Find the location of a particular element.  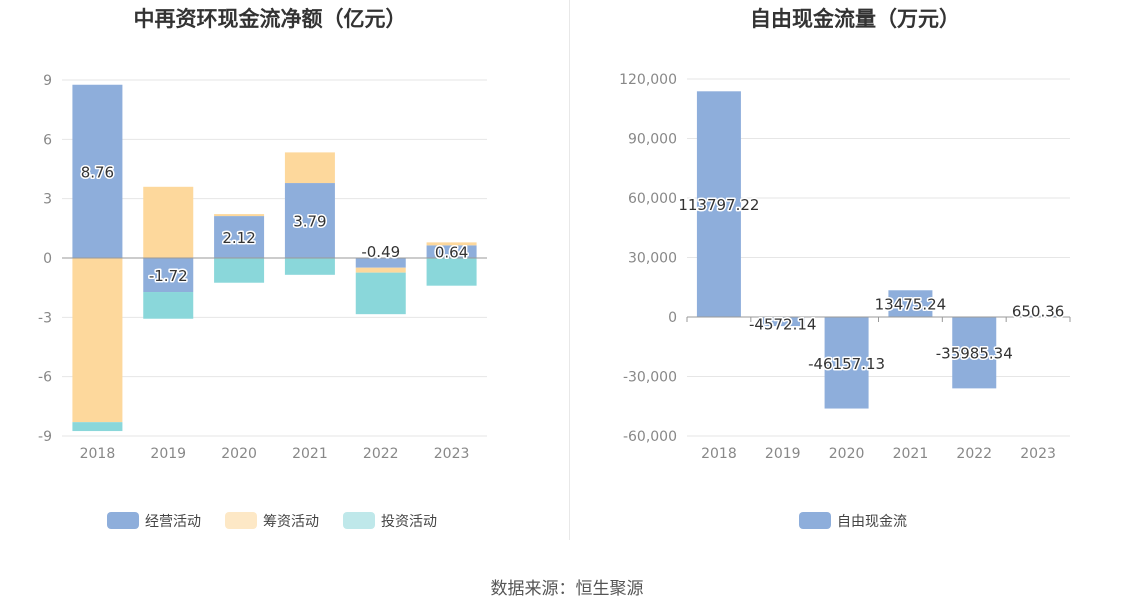

y-tick-label: -30,000 is located at coordinates (650, 378).